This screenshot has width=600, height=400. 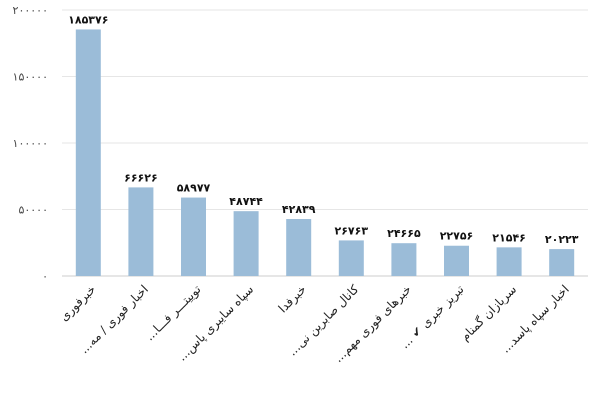 What do you see at coordinates (78, 303) in the screenshot?
I see `x-tick-label: خبرفوری` at bounding box center [78, 303].